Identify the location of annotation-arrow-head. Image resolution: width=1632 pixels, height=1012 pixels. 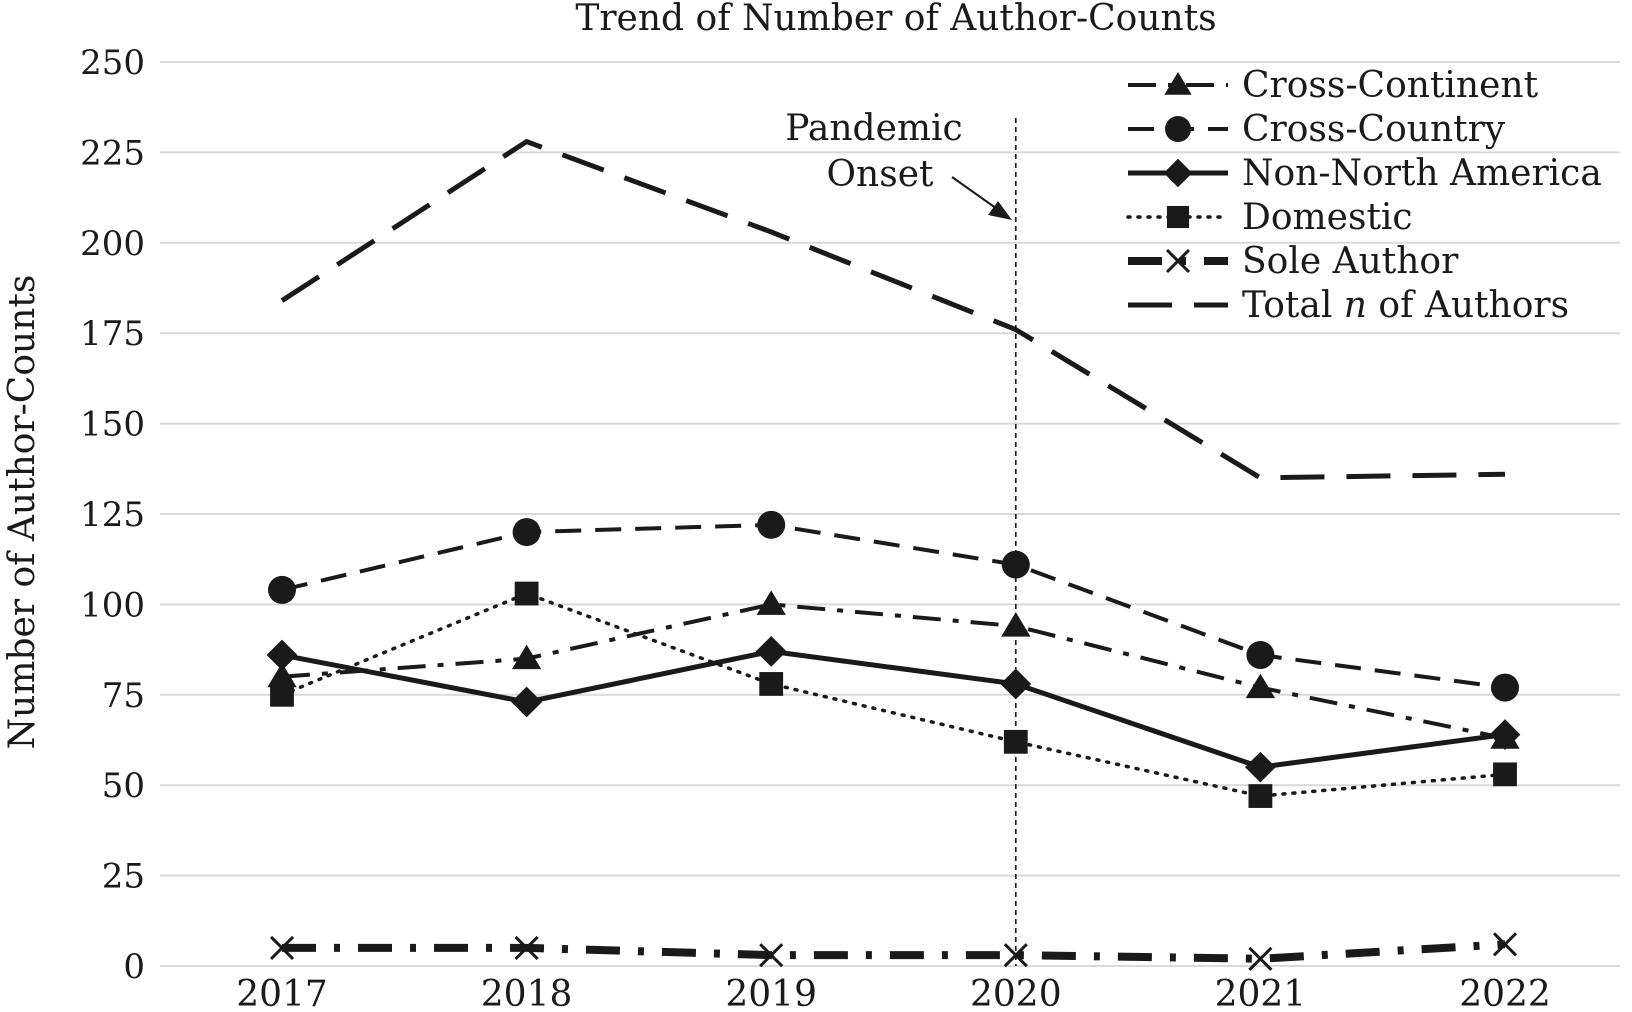
(1000, 210).